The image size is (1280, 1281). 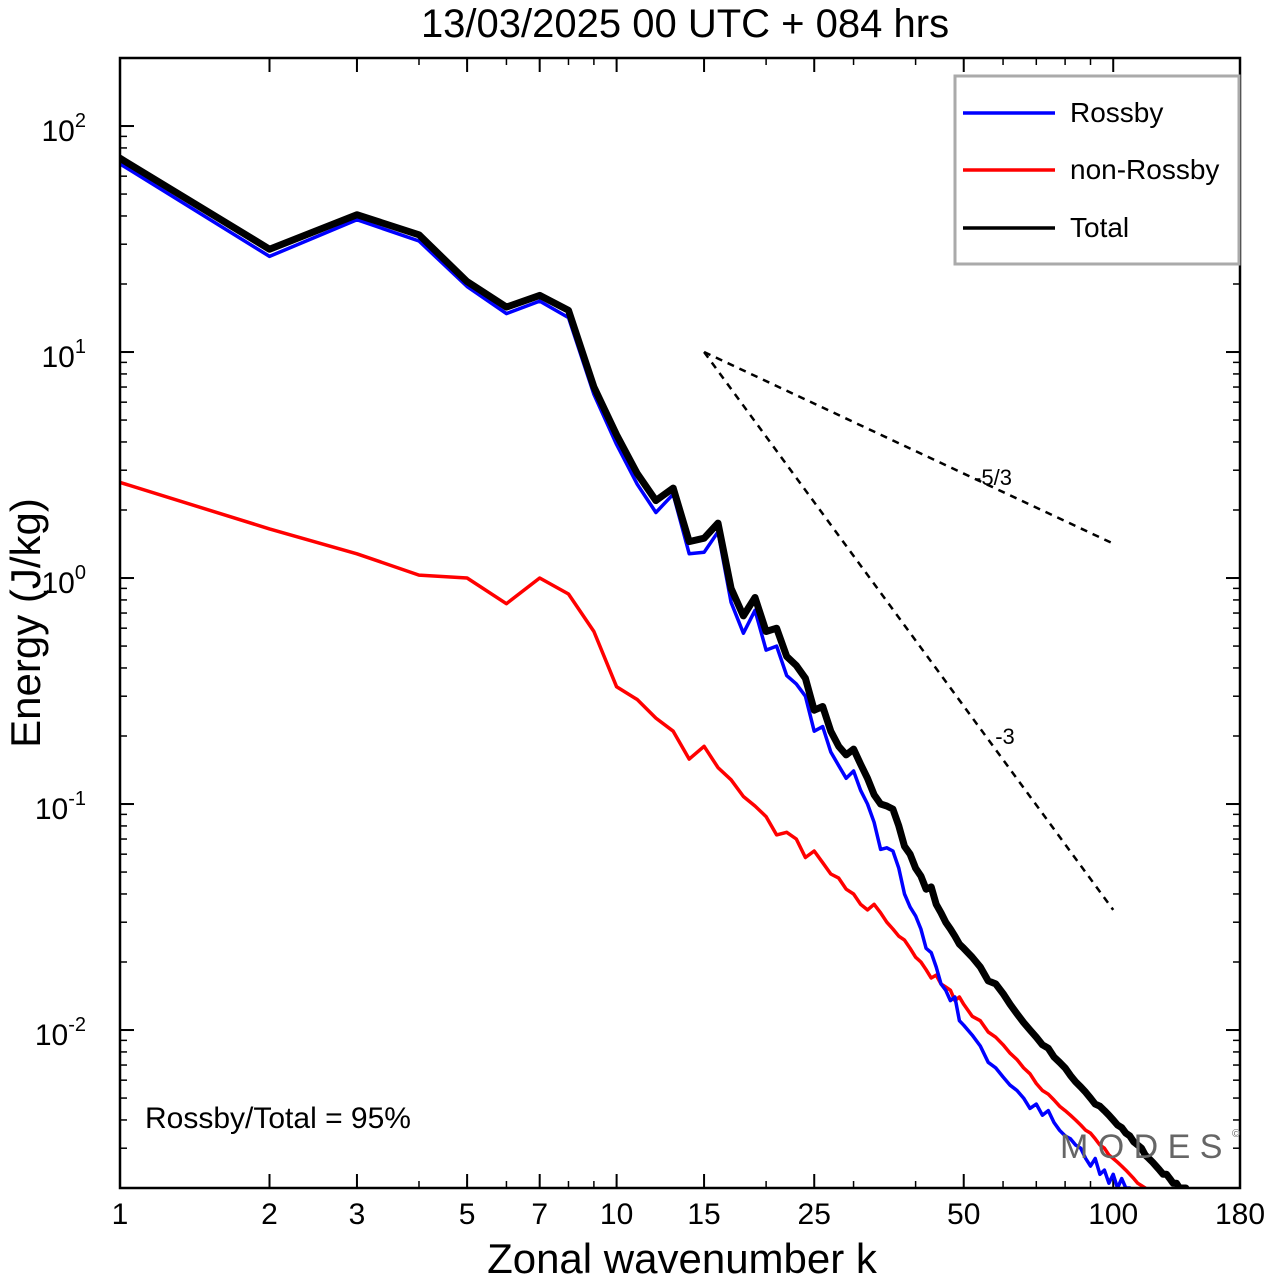 I want to click on chart-title: 13/03/2025 00 UTC + 084 hrs, so click(x=685, y=24).